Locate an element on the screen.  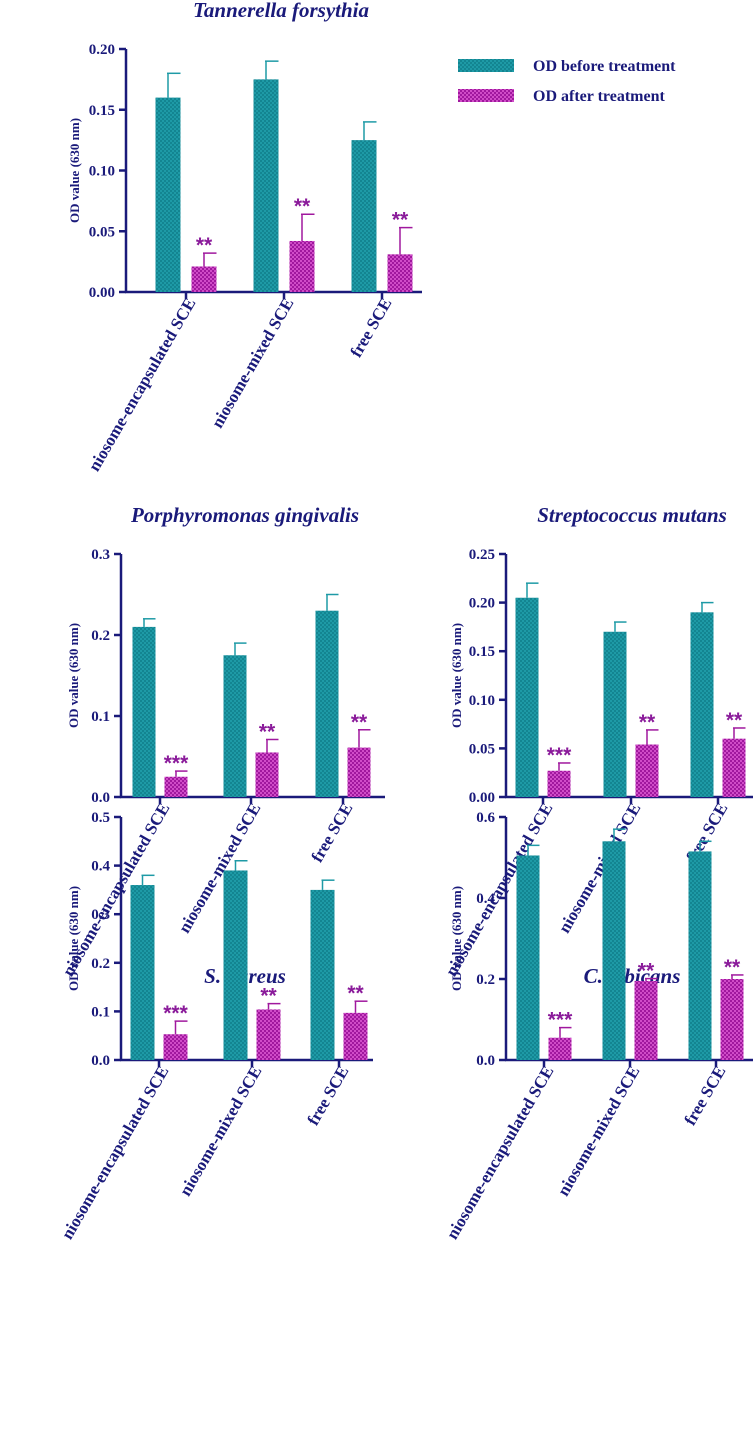
chart-title: Tannerella forsythia is located at coordinates (281, 11).